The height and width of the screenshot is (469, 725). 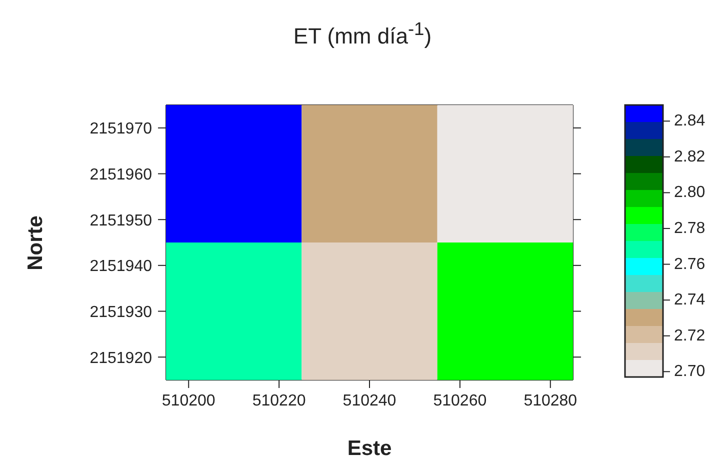 What do you see at coordinates (690, 121) in the screenshot?
I see `color-bar-label: 2.84` at bounding box center [690, 121].